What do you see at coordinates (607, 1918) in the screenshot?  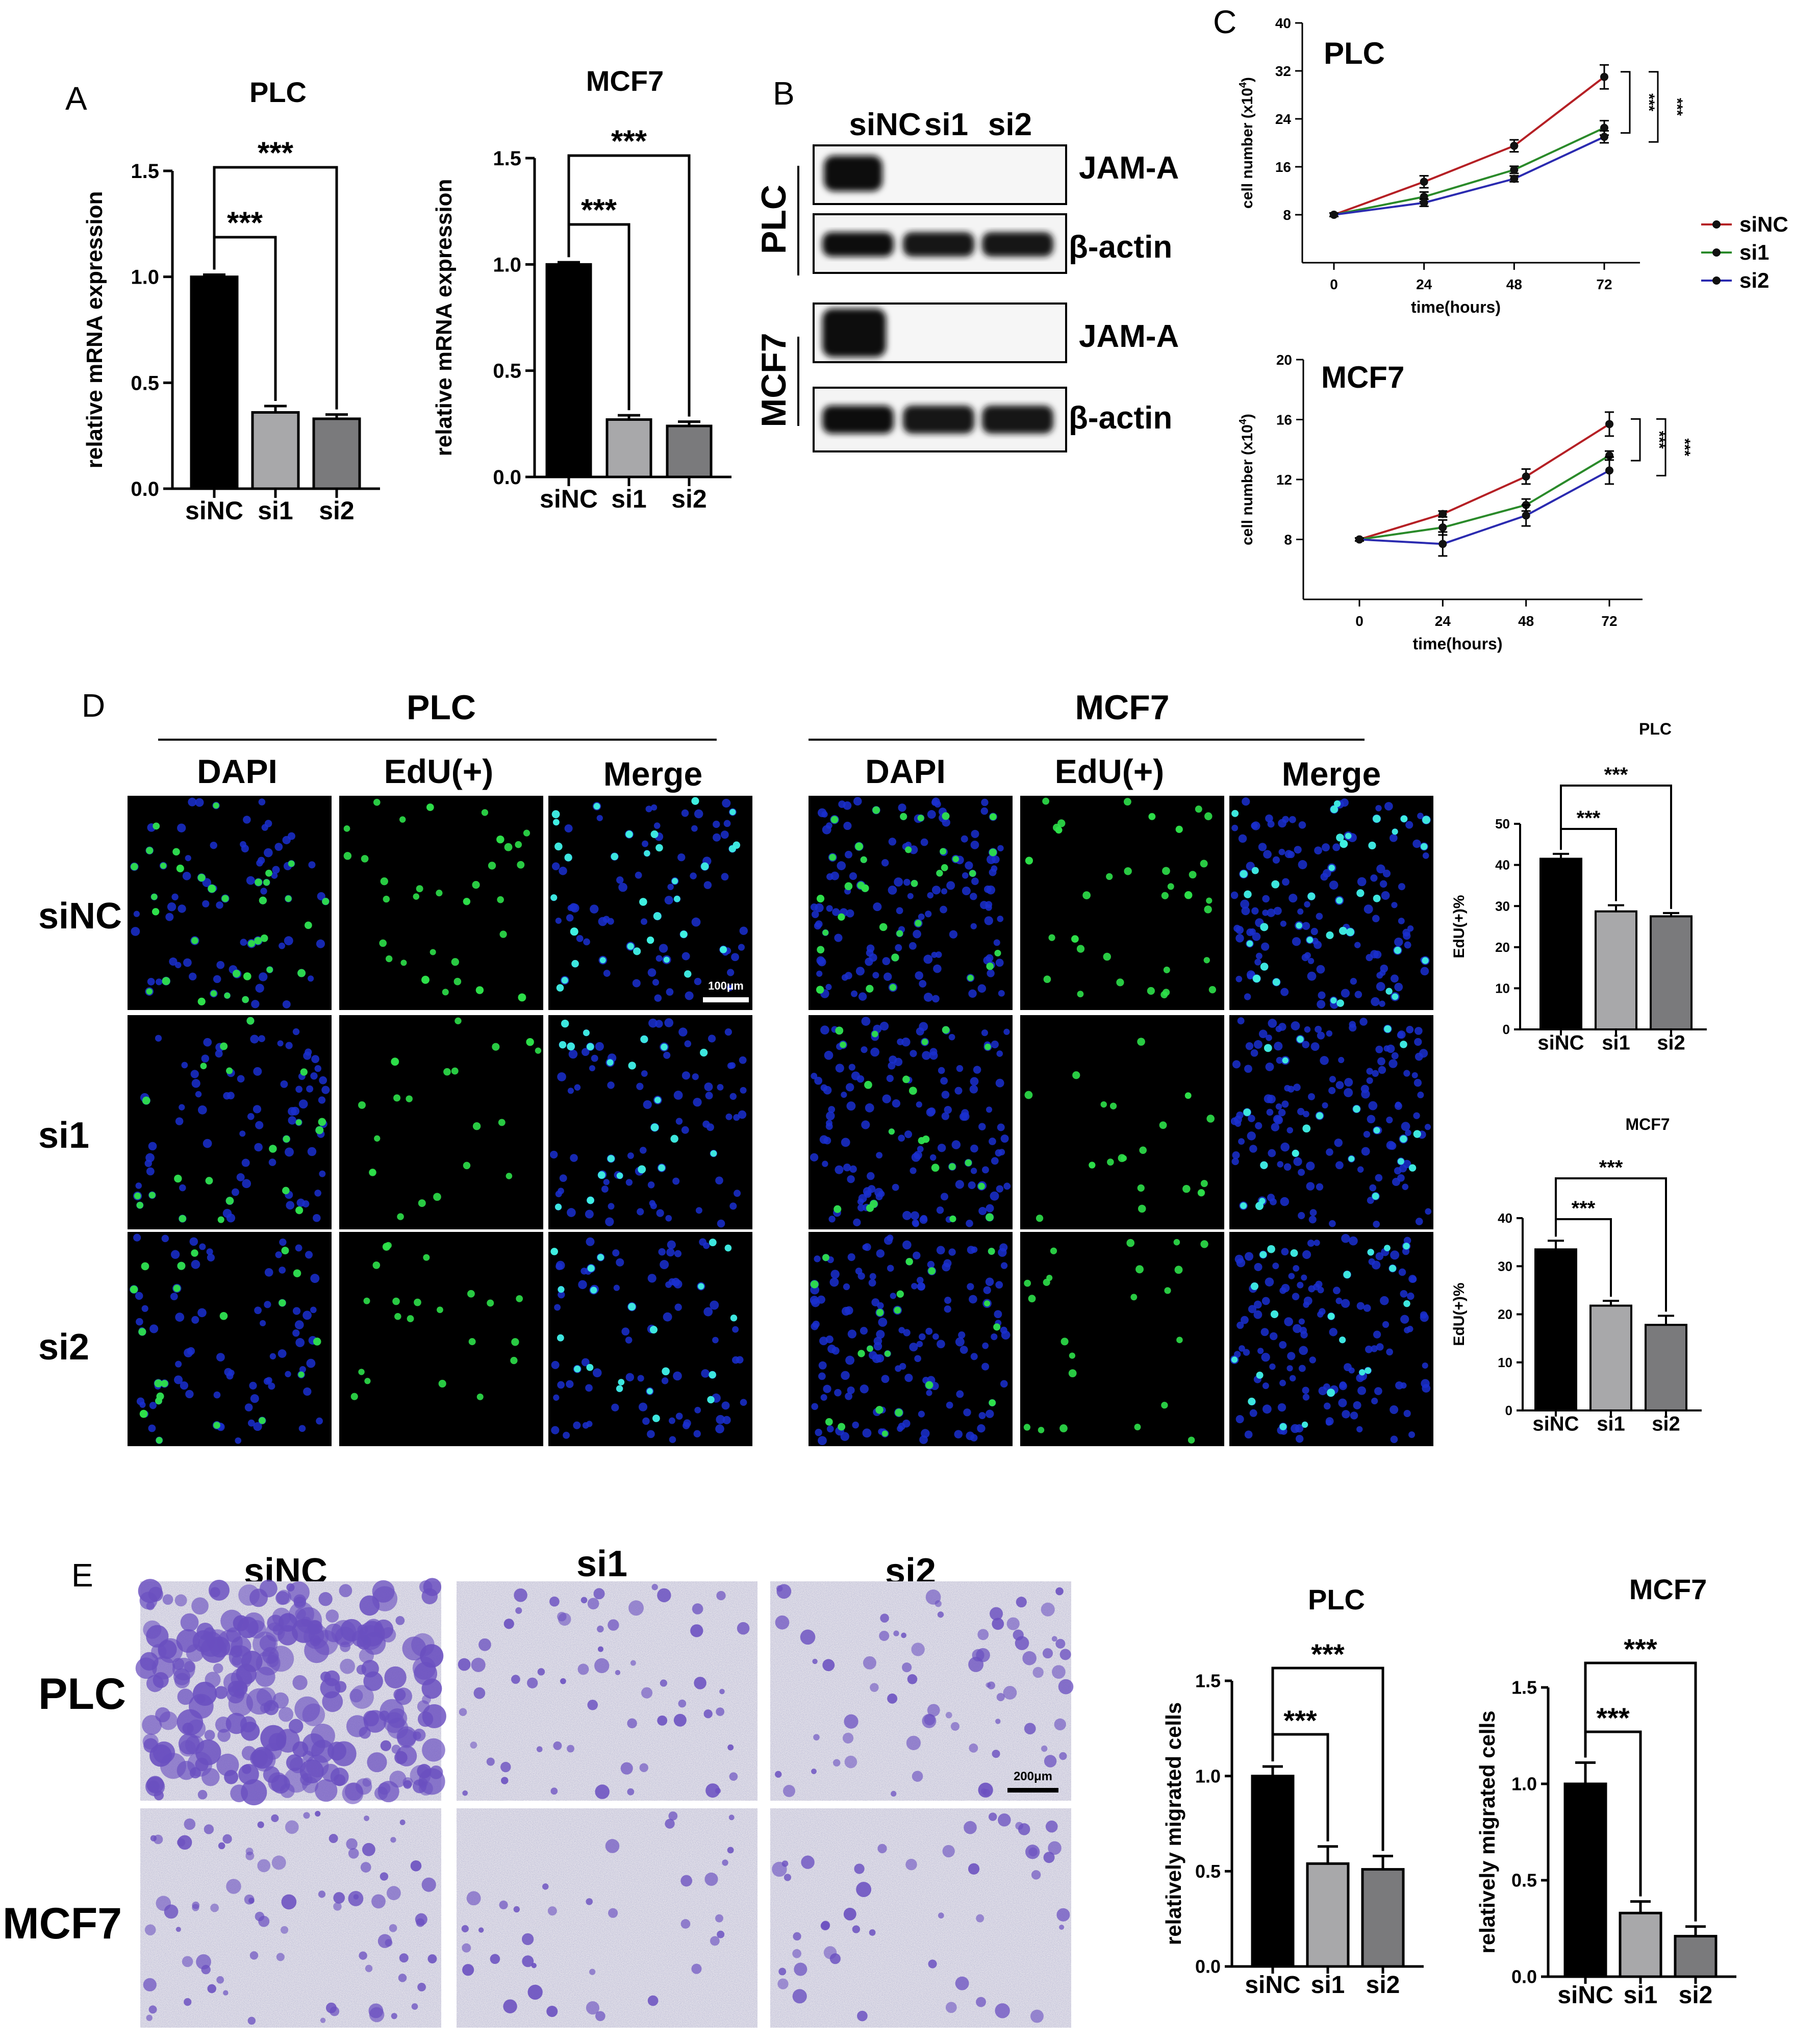 I see `transwell-mcf7-si1` at bounding box center [607, 1918].